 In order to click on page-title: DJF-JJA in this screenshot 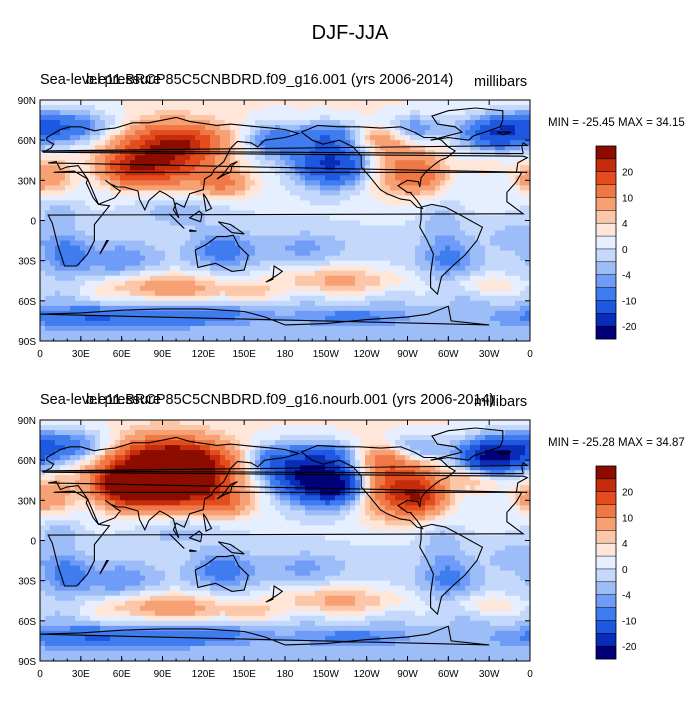, I will do `click(350, 33)`.